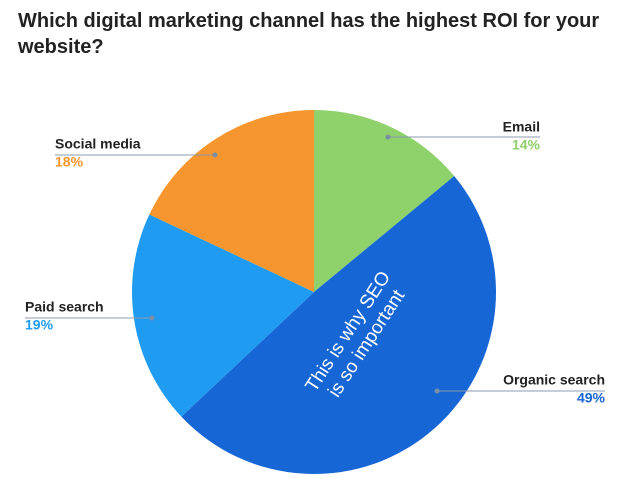 The image size is (628, 478). What do you see at coordinates (69, 162) in the screenshot?
I see `slice-value-label: 18%` at bounding box center [69, 162].